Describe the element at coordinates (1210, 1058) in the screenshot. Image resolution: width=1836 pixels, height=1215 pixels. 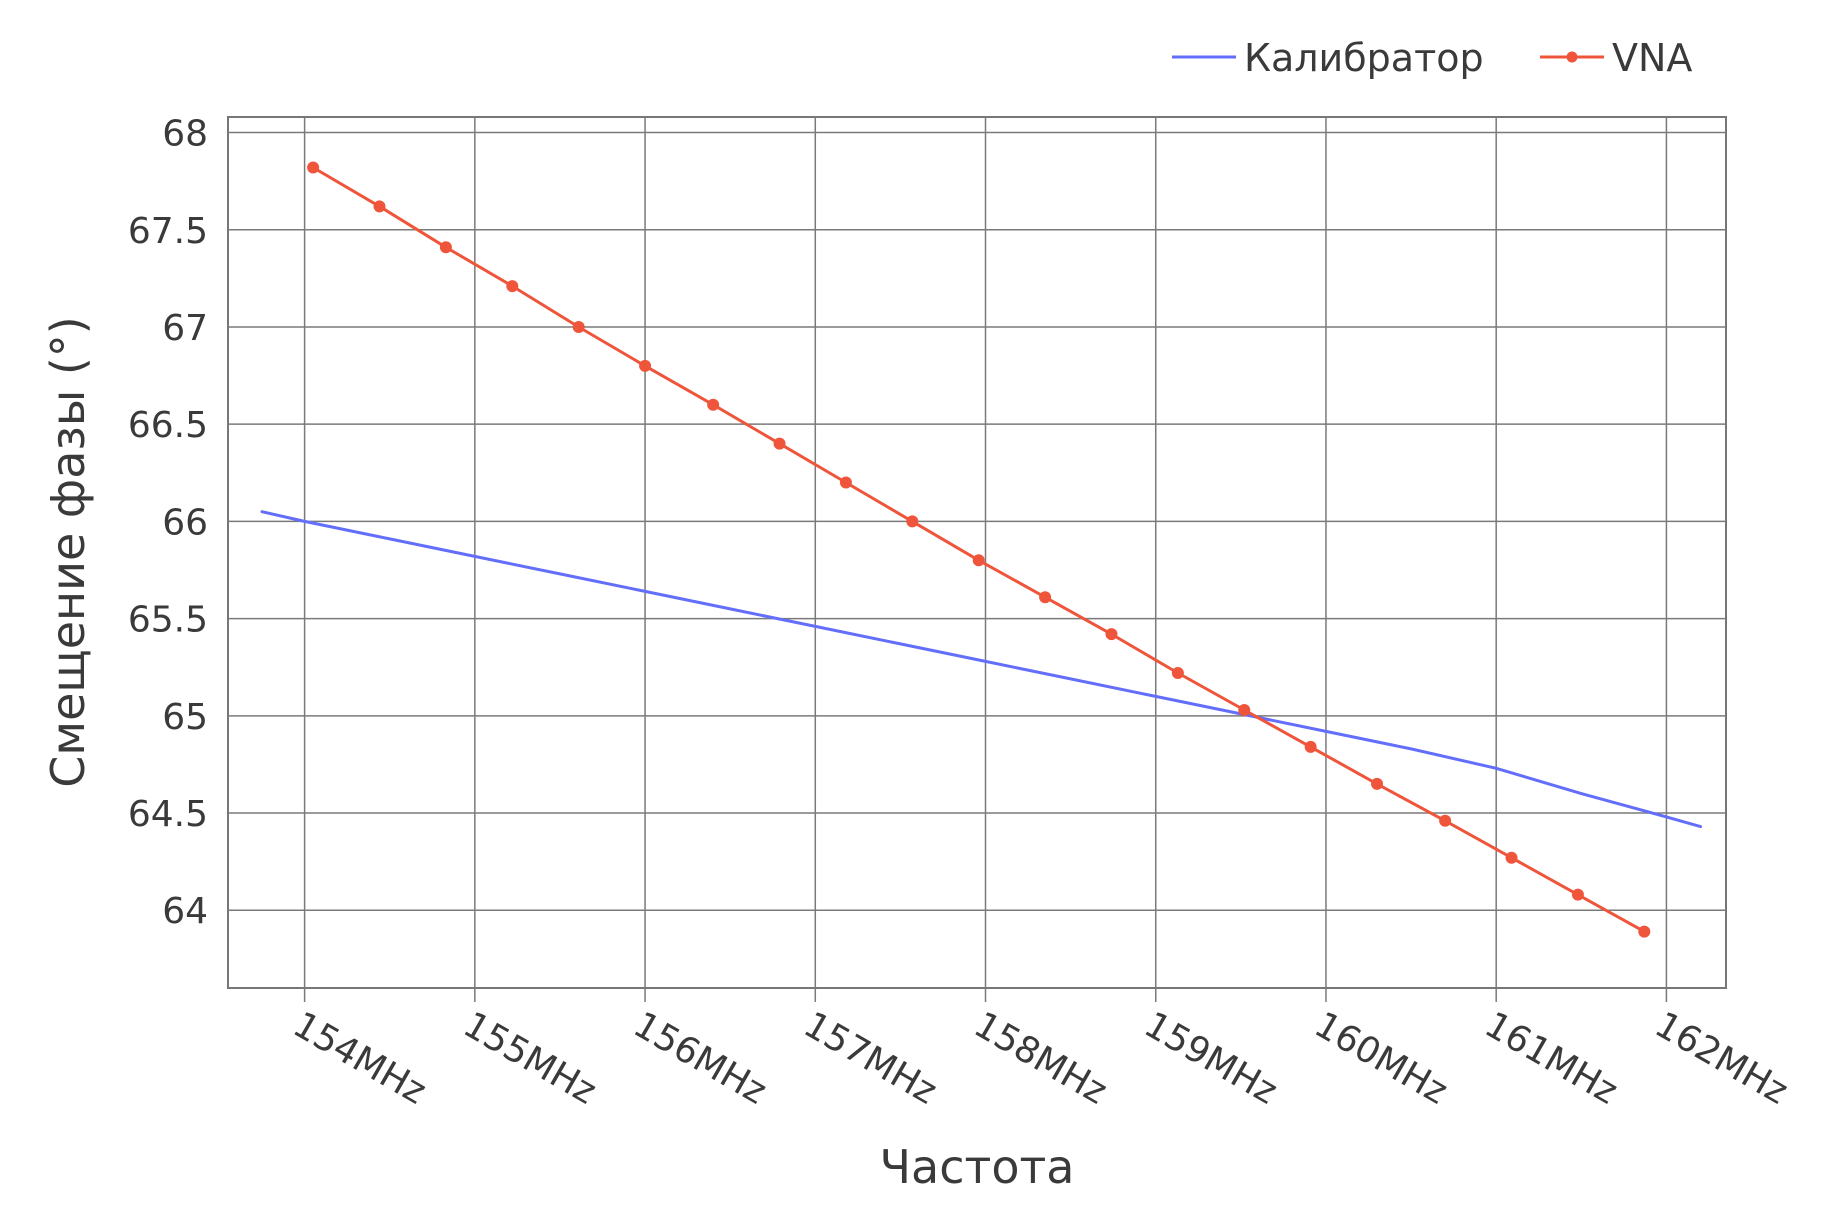
I see `x-tick-label: 159MHz` at that location.